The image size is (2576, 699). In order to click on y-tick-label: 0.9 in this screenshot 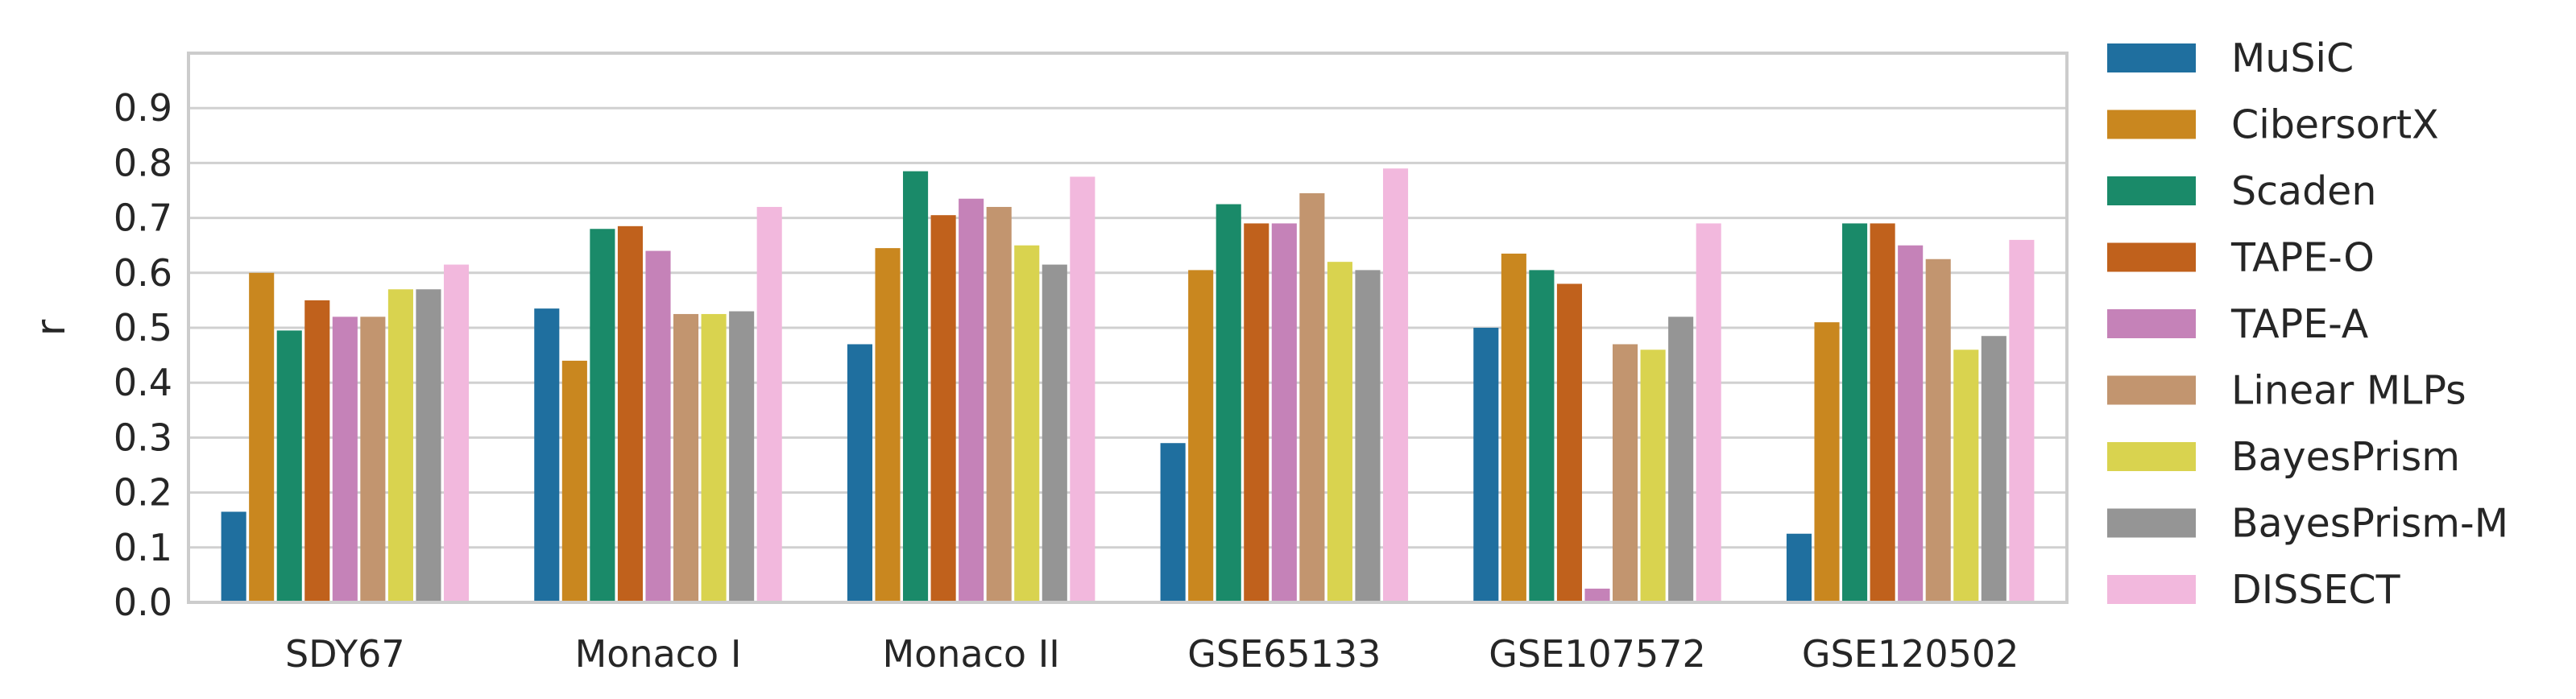, I will do `click(143, 108)`.